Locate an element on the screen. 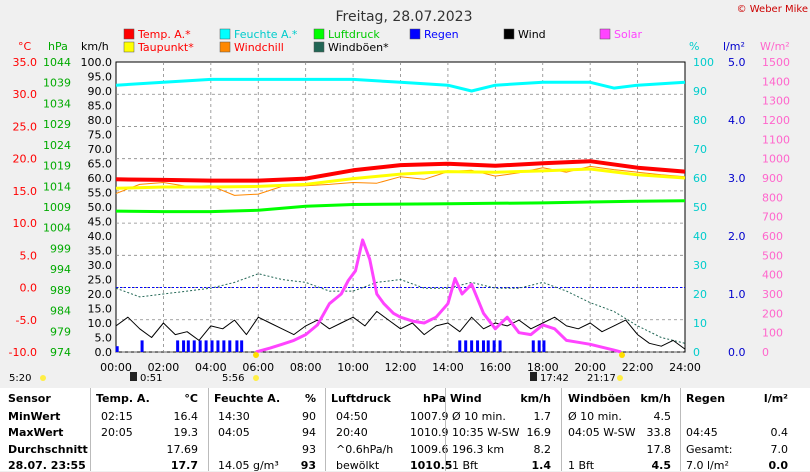 Image resolution: width=810 pixels, height=472 pixels. unit-label-temp: °C is located at coordinates (25, 46).